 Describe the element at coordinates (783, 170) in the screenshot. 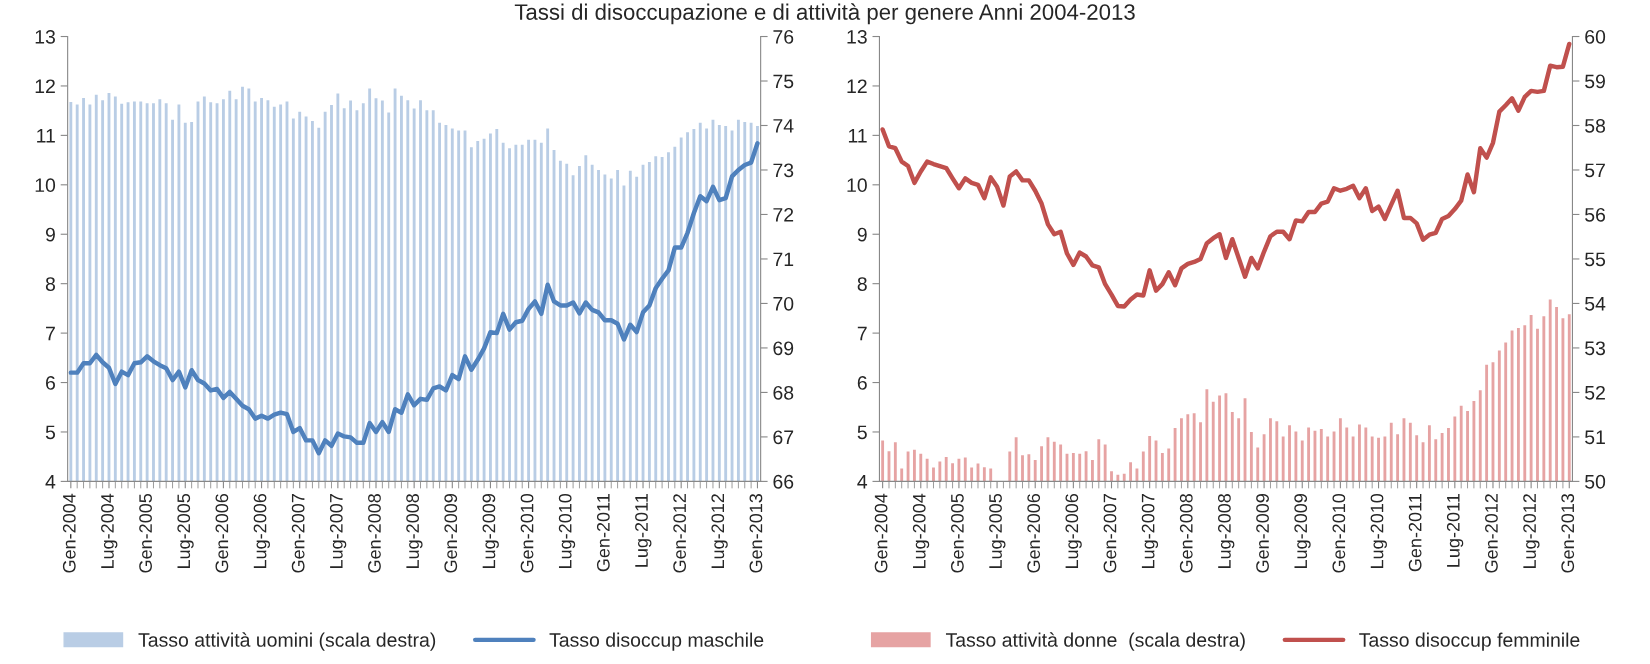

I see `y2-tick-label: 73` at that location.